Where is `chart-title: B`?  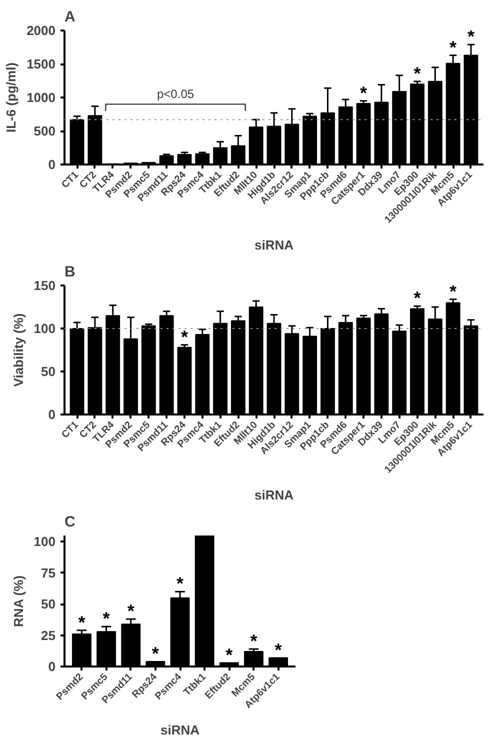 chart-title: B is located at coordinates (70, 272).